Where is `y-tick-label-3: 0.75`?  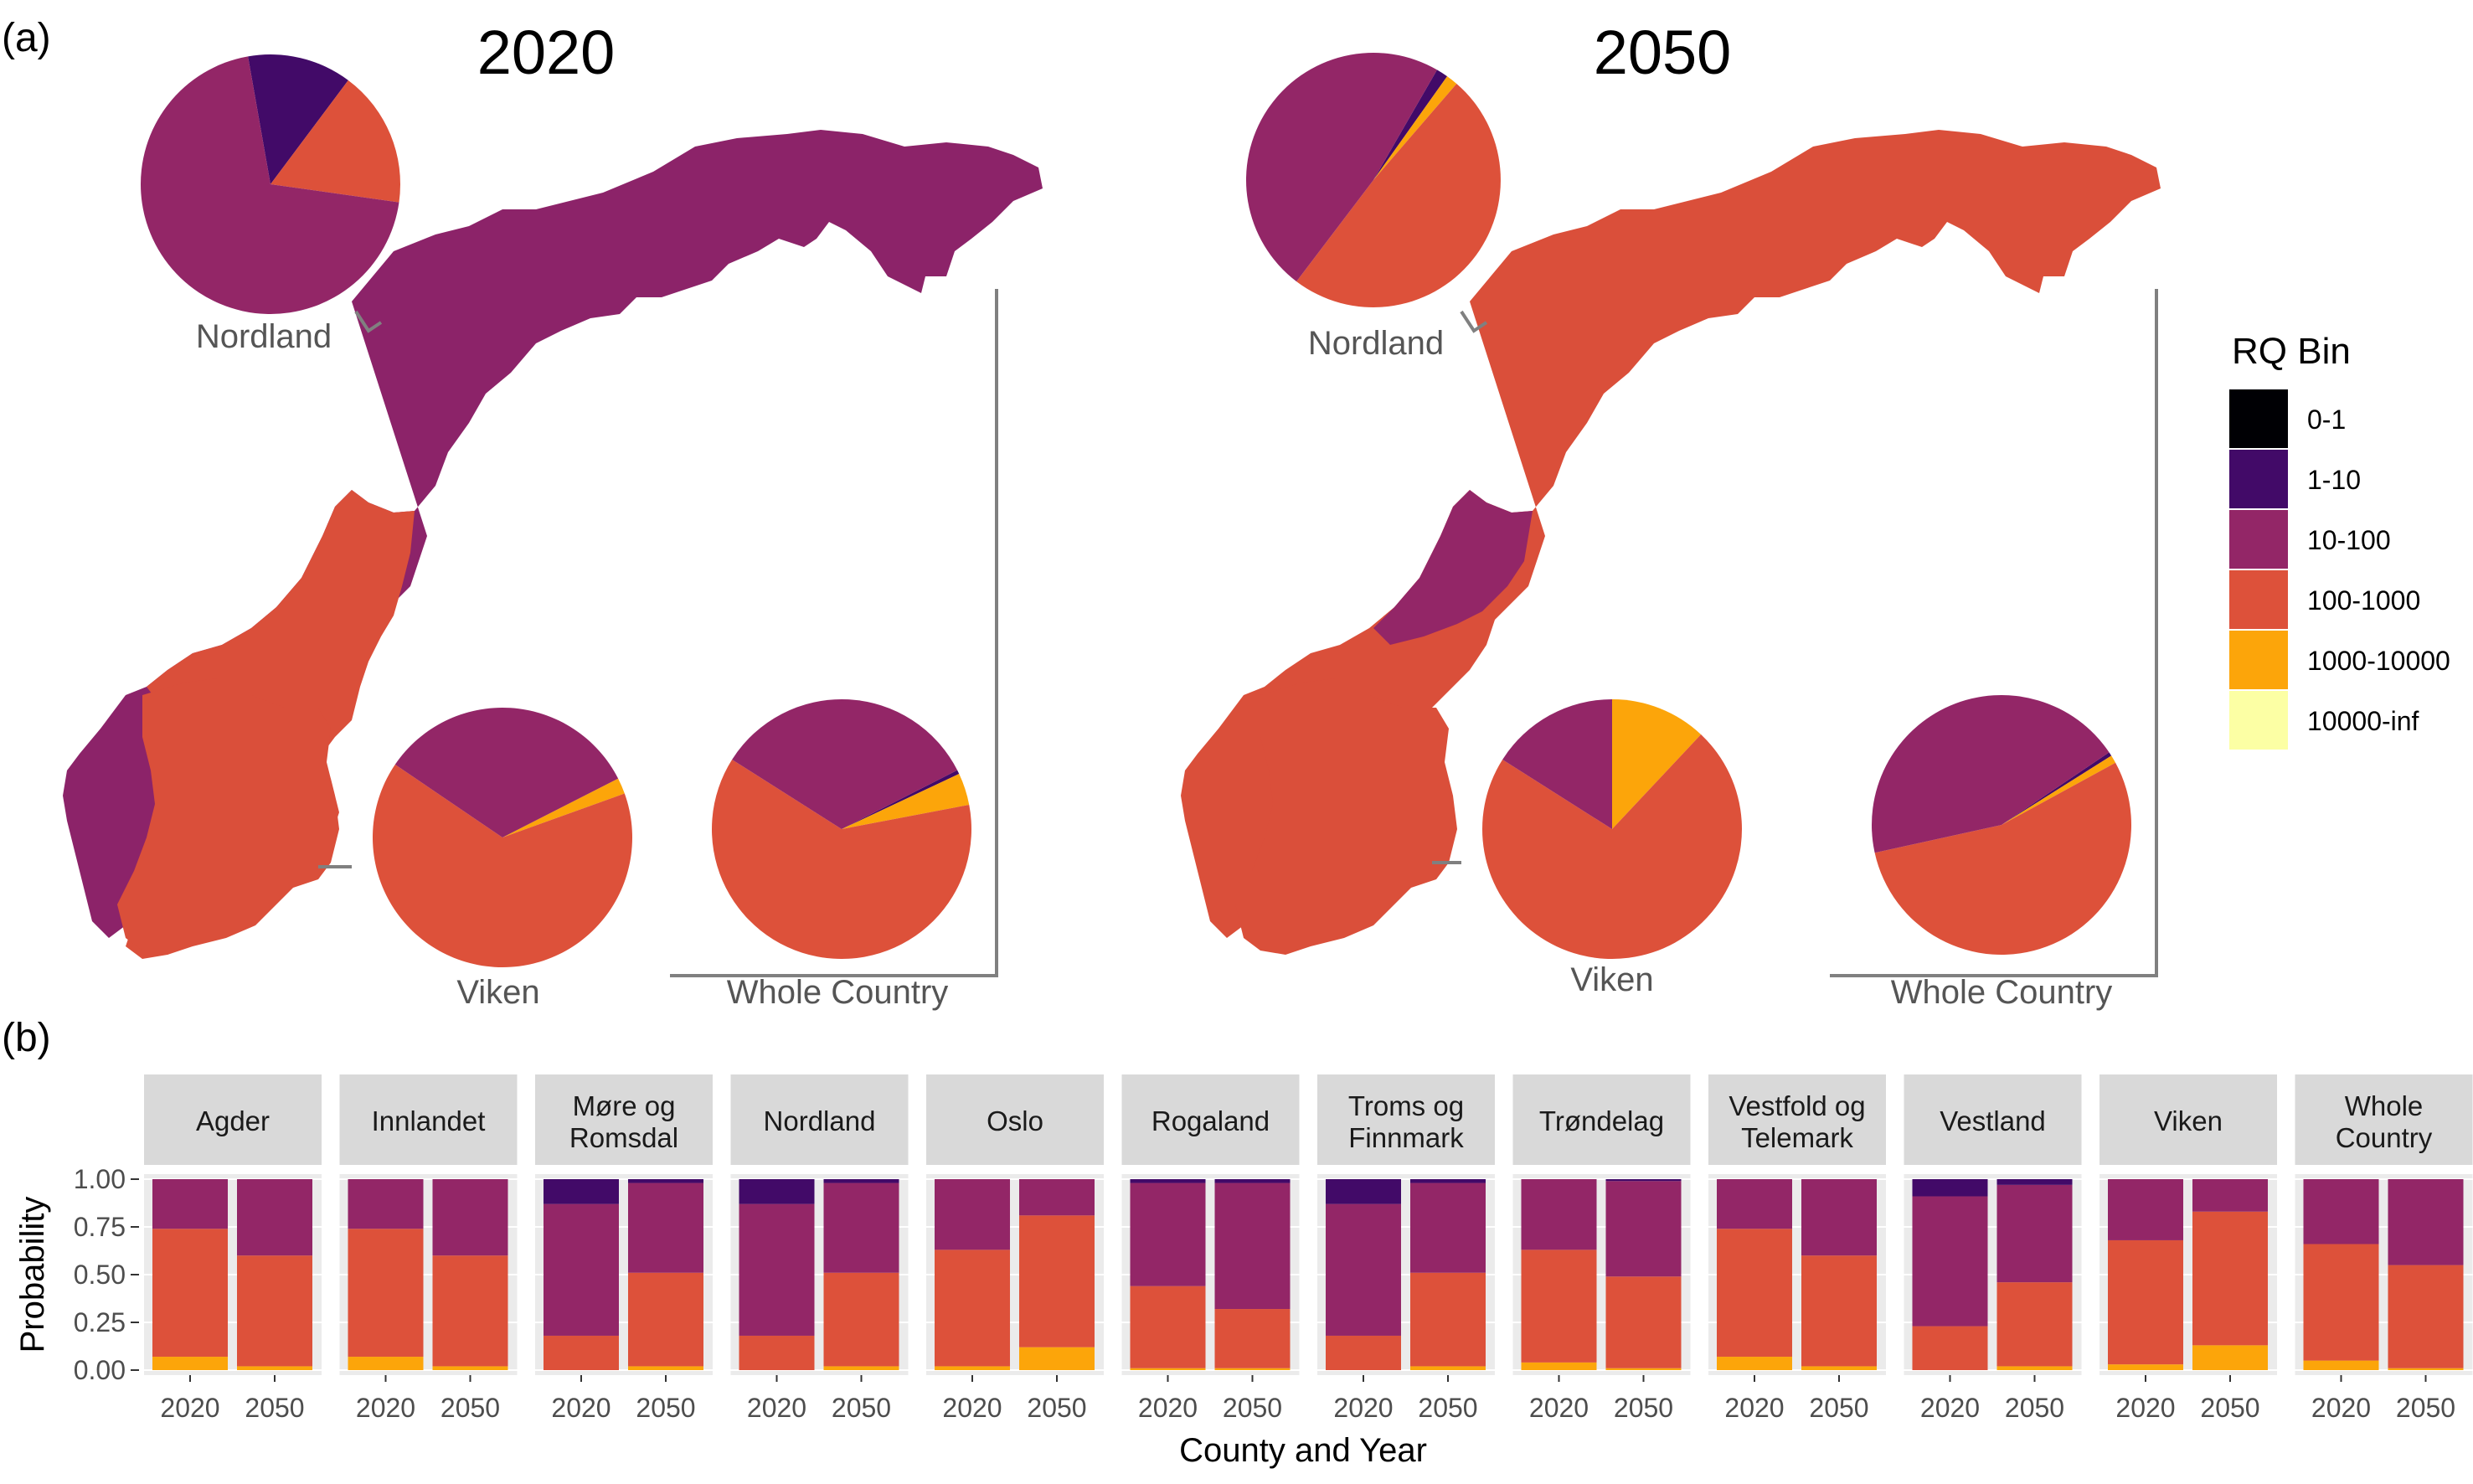
y-tick-label-3: 0.75 is located at coordinates (100, 1227).